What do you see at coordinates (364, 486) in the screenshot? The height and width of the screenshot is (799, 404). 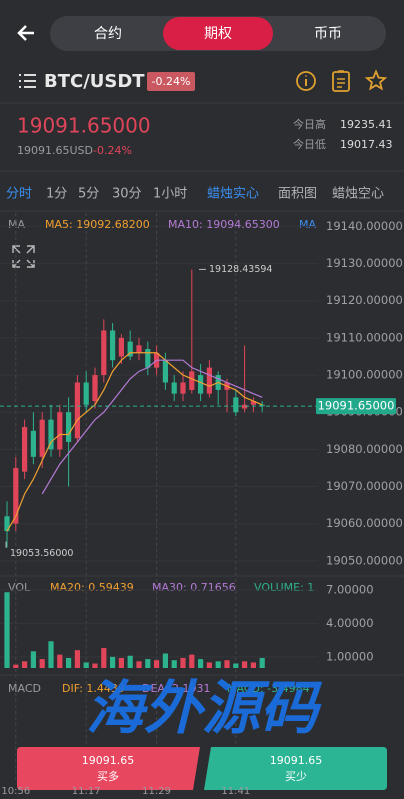 I see `y-tick-label: 19070.00000` at bounding box center [364, 486].